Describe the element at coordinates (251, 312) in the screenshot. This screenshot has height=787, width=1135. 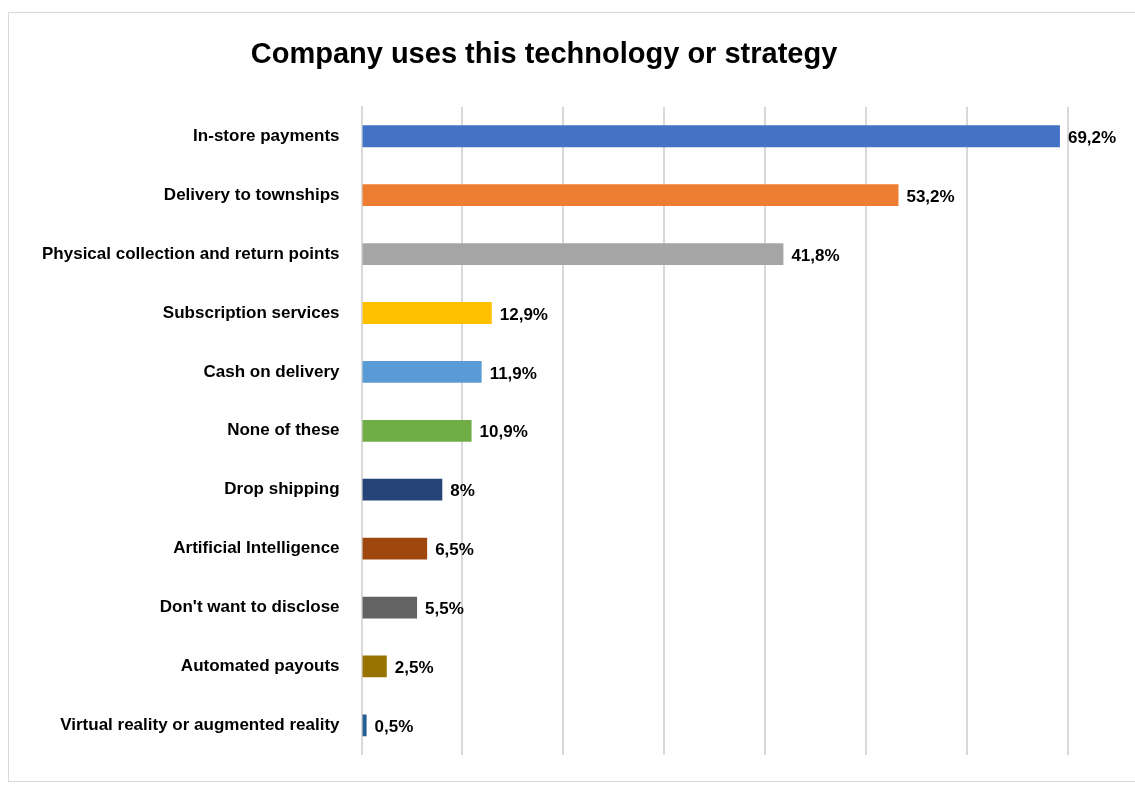
I see `y-tick-label: Subscription services` at that location.